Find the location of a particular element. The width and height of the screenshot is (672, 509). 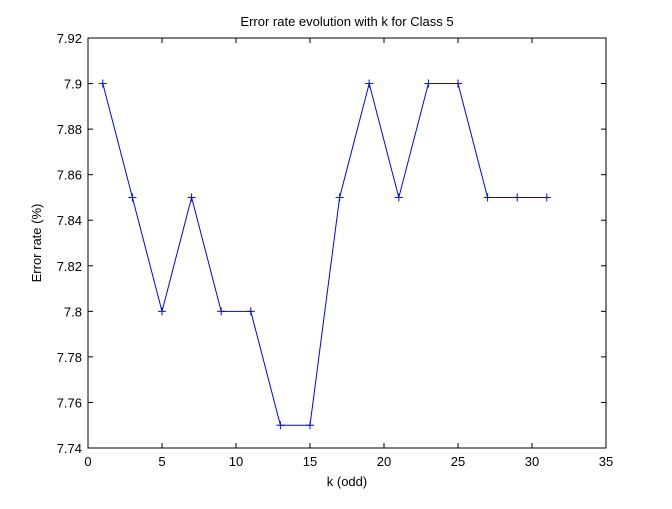

y-tick-label: 7.78 is located at coordinates (69, 357).